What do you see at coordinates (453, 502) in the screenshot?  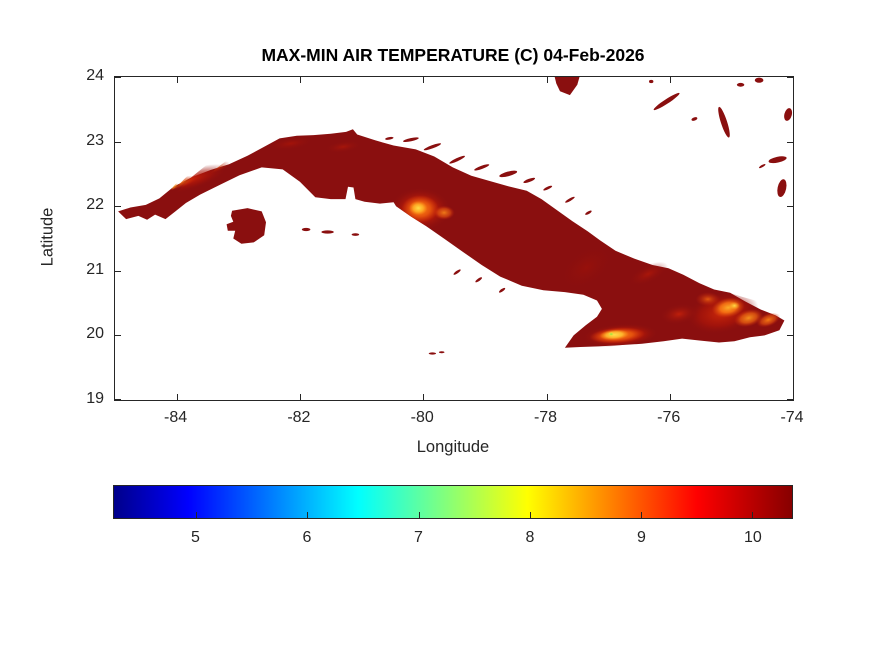 I see `colorbar` at bounding box center [453, 502].